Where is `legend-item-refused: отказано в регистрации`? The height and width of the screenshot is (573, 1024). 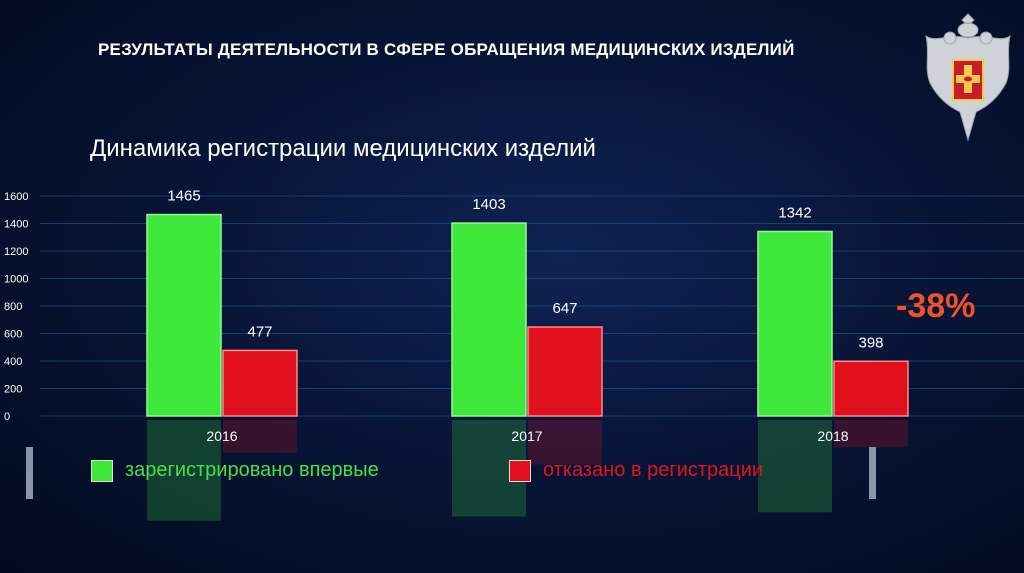
legend-item-refused: отказано в регистрации is located at coordinates (636, 470).